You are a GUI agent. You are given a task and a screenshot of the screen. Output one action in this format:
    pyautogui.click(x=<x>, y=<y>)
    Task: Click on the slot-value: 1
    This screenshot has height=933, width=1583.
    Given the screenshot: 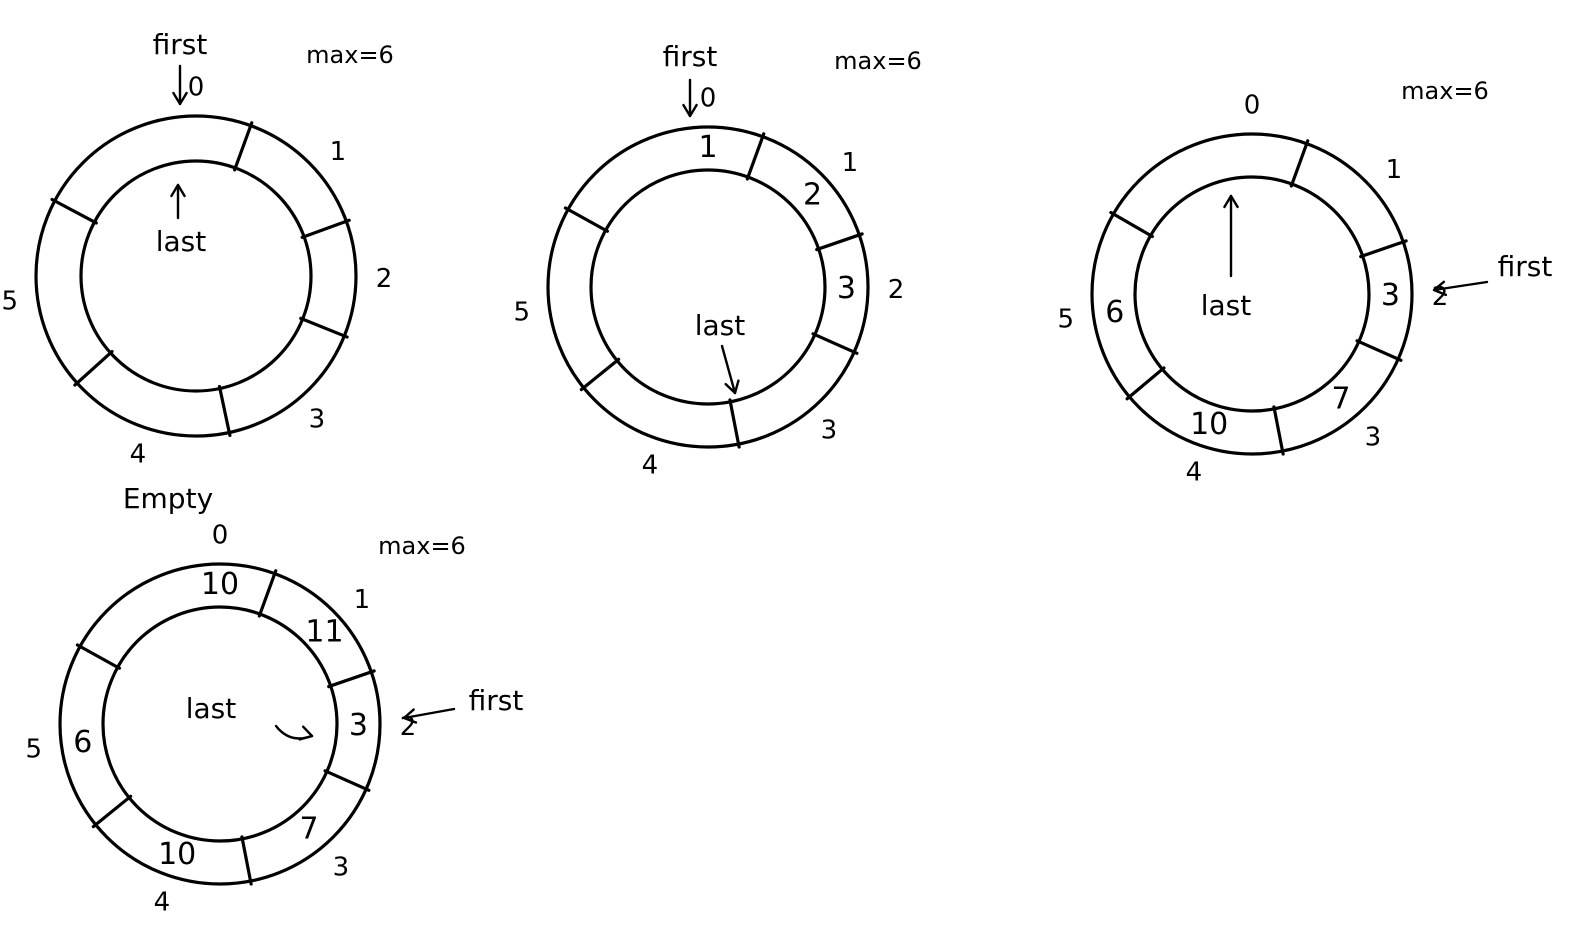 What is the action you would take?
    pyautogui.click(x=707, y=147)
    